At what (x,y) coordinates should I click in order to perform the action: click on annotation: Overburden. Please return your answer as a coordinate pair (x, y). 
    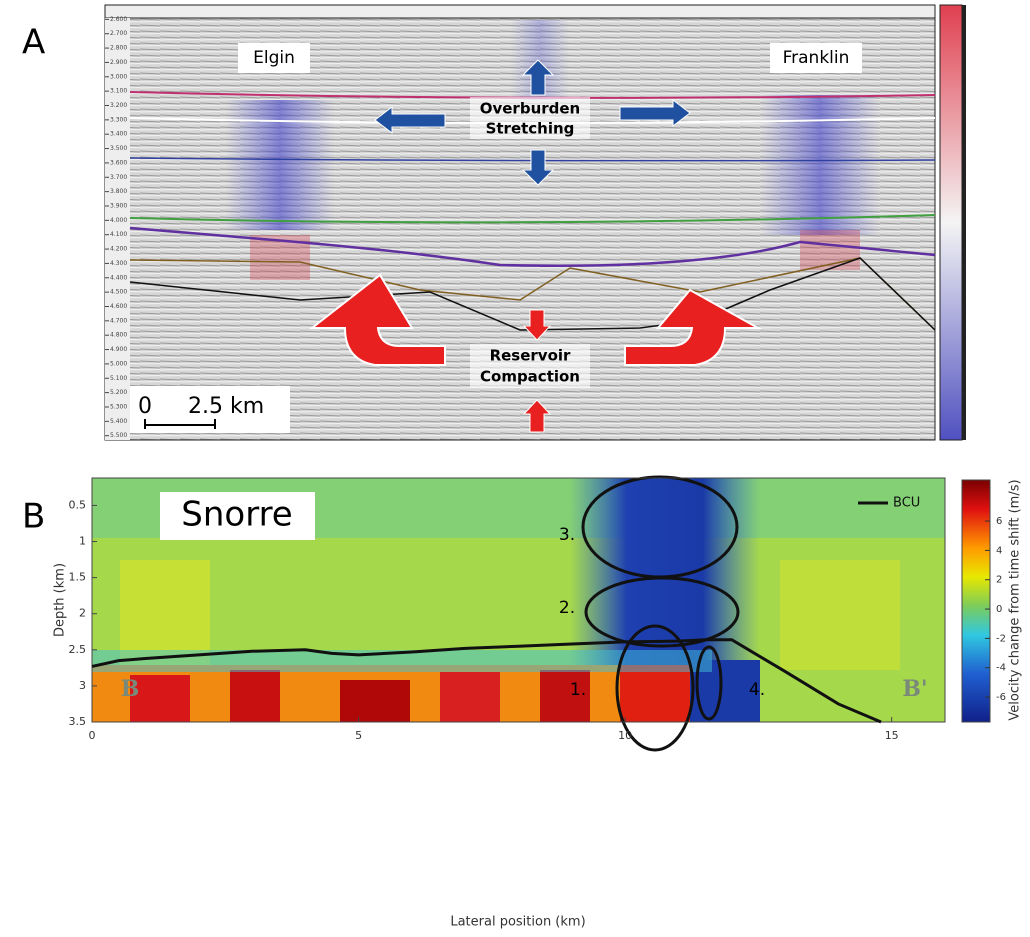
    Looking at the image, I should click on (530, 109).